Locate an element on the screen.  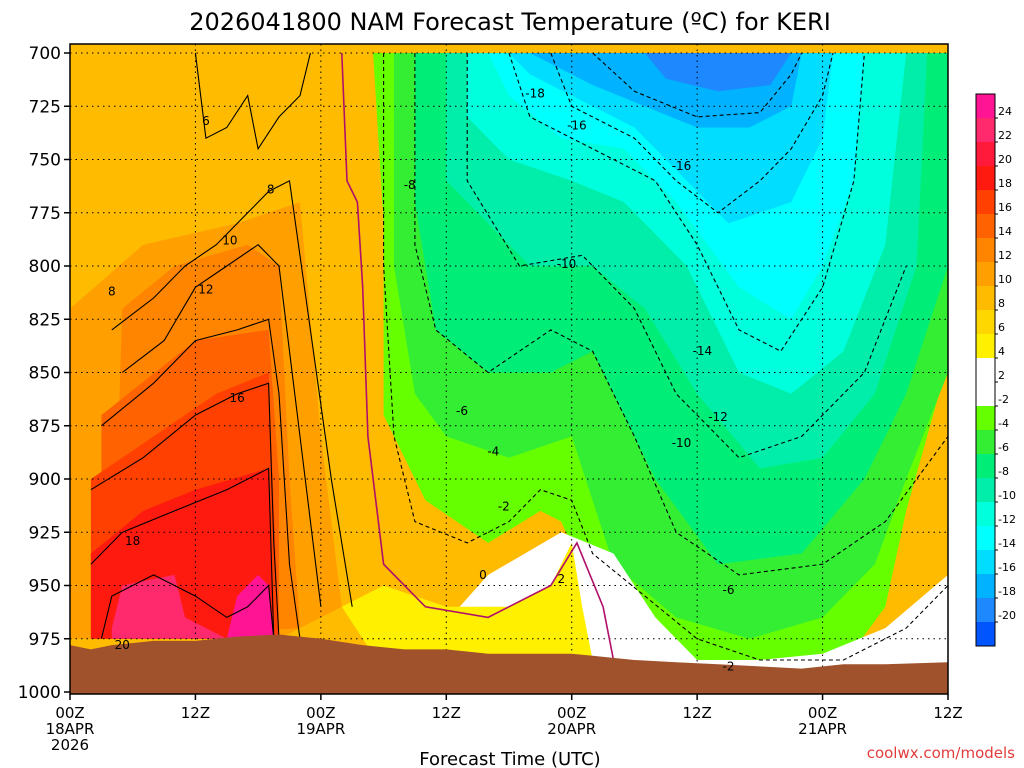
x-tick-label: 20APR is located at coordinates (571, 729).